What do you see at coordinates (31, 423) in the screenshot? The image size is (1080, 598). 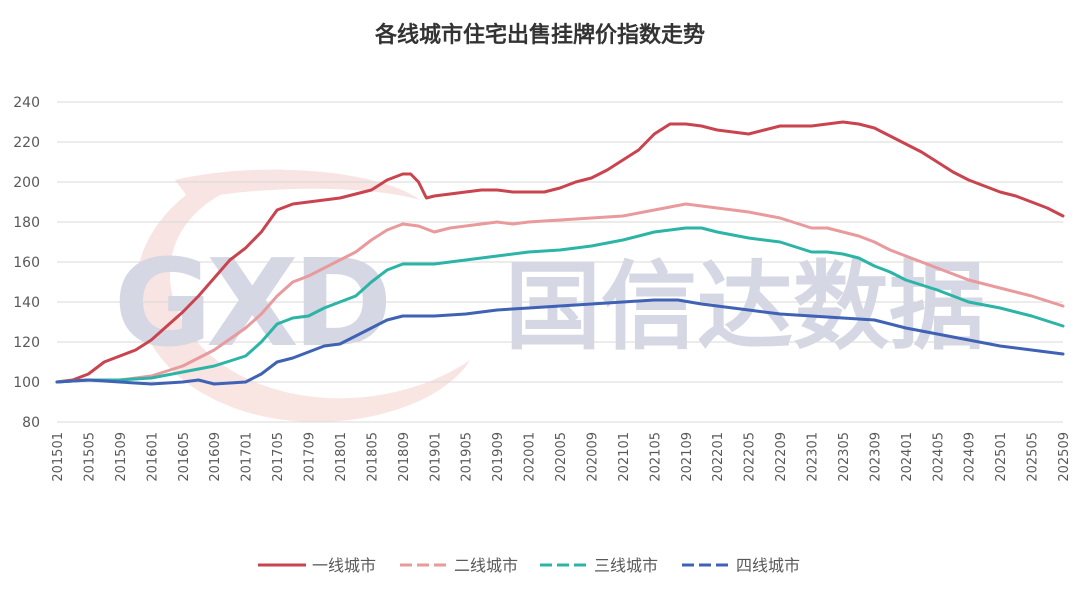 I see `y-tick-label-80: 80` at bounding box center [31, 423].